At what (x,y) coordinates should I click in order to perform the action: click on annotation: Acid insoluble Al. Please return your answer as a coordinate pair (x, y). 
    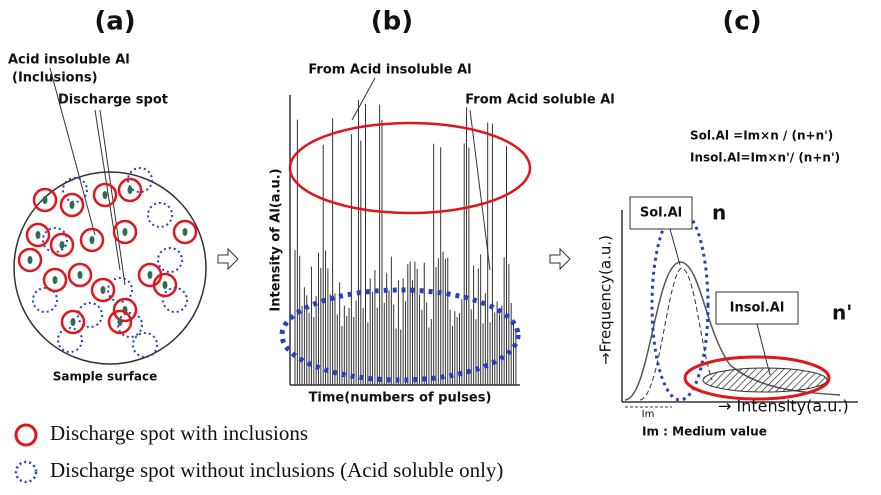
    Looking at the image, I should click on (69, 60).